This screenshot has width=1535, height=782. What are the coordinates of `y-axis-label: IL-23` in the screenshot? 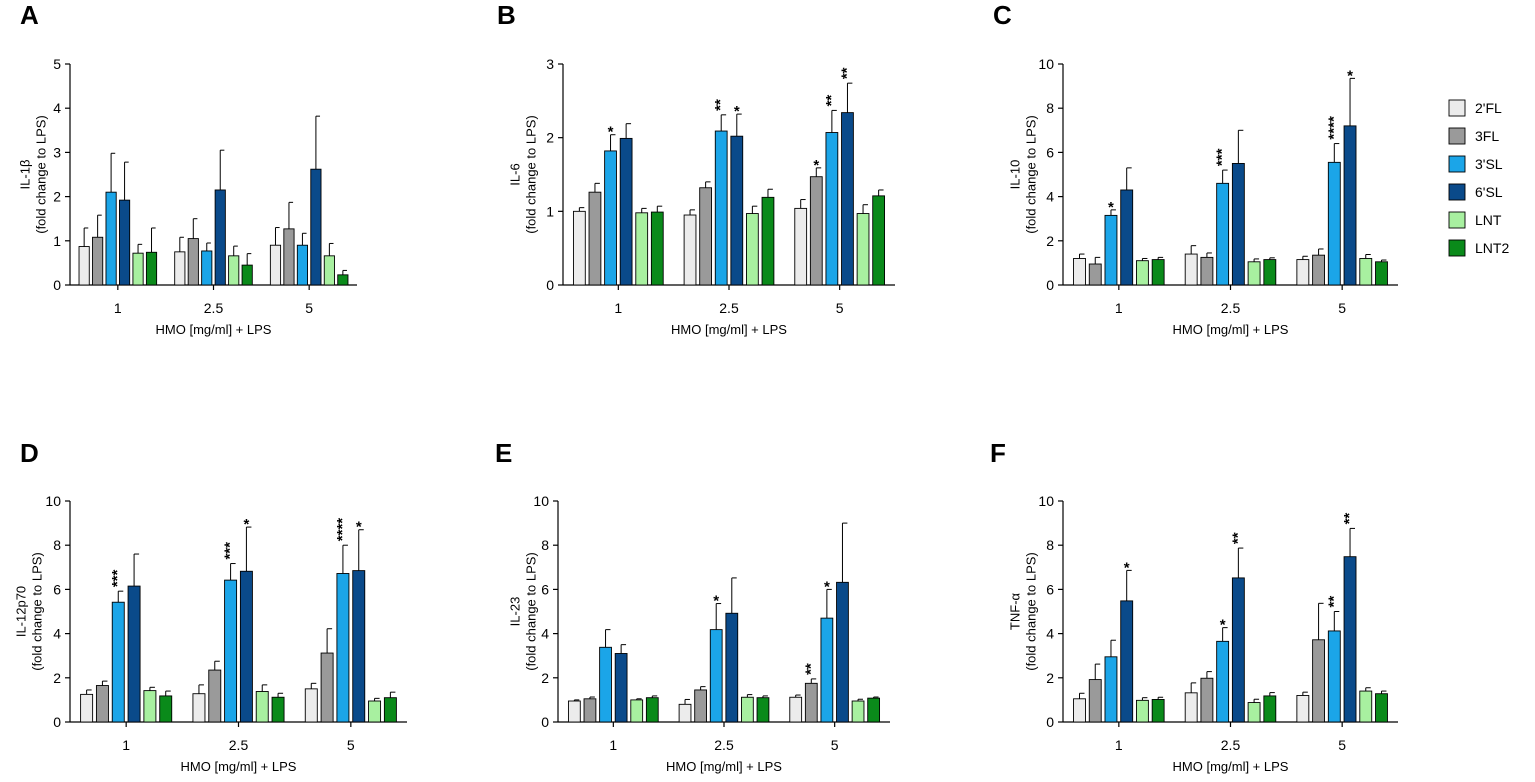 It's located at (514, 612).